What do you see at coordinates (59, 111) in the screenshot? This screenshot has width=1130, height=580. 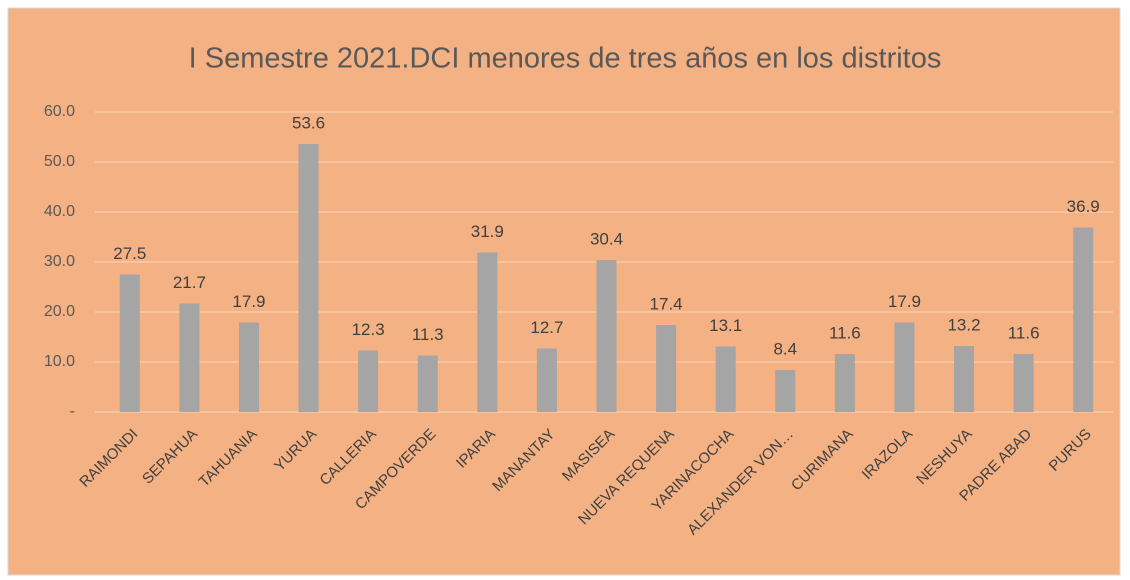 I see `y-tick-label: 60.0` at bounding box center [59, 111].